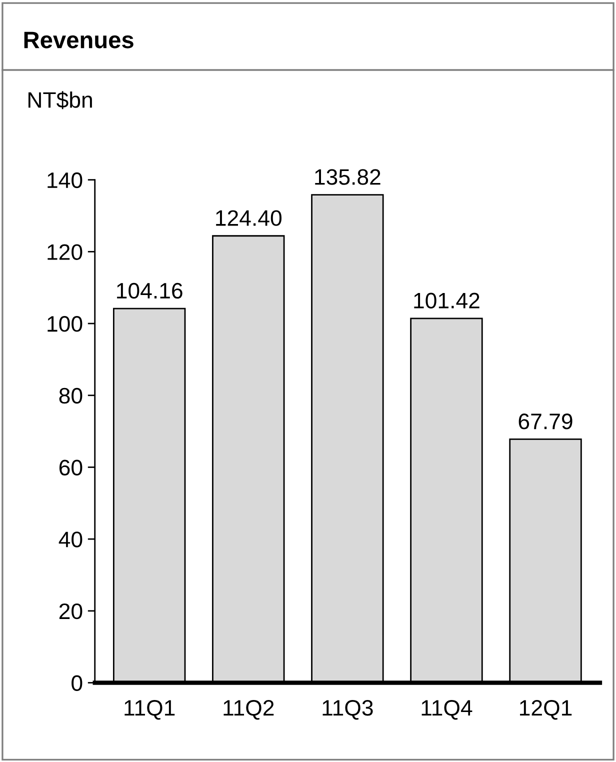 The image size is (616, 762). Describe the element at coordinates (347, 710) in the screenshot. I see `x-tick-label: 11Q3` at that location.